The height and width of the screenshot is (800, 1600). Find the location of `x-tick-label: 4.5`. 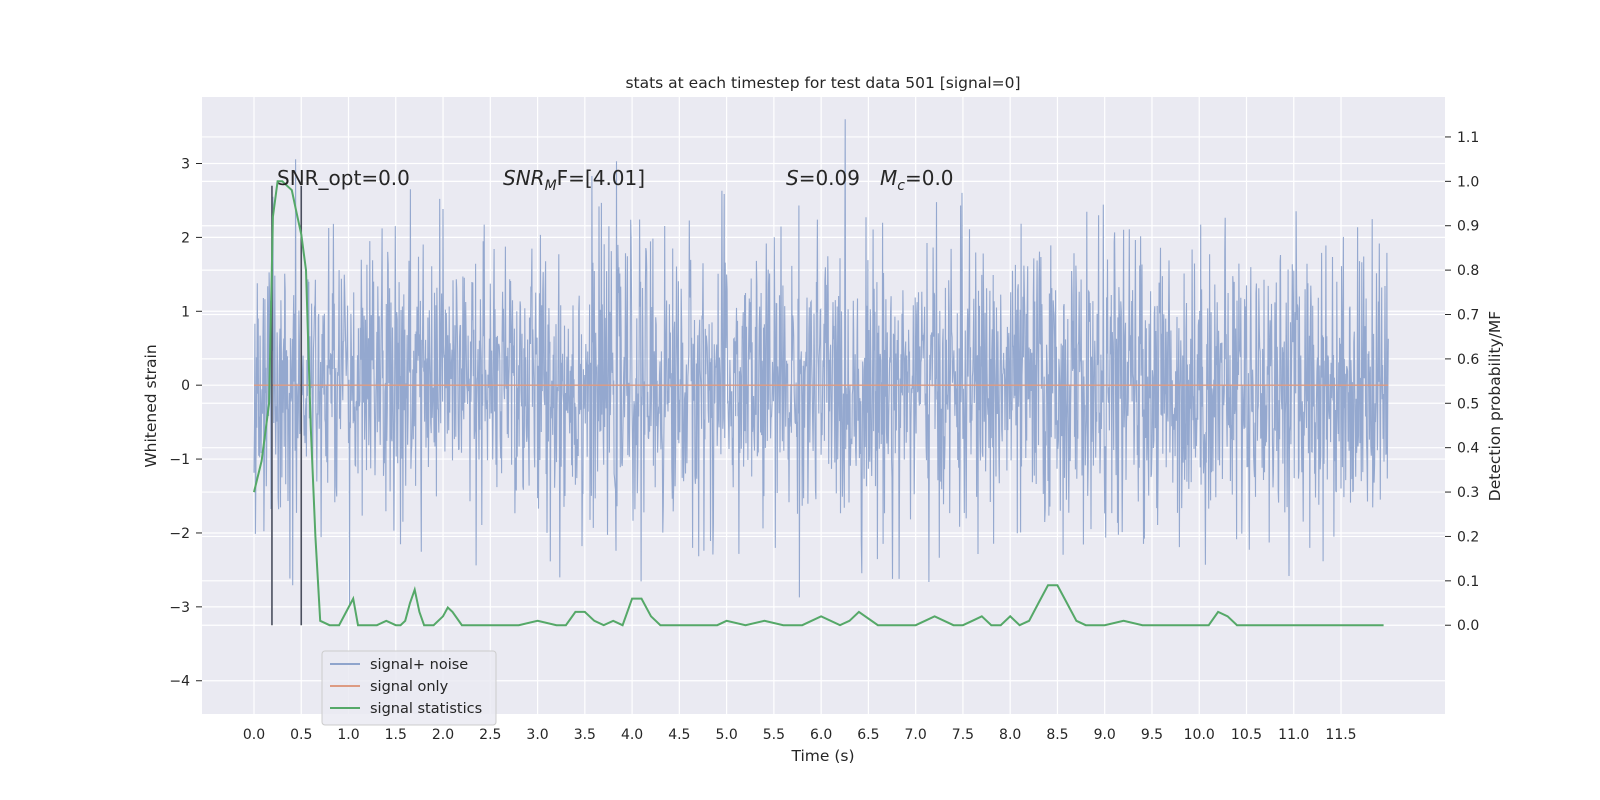

x-tick-label: 4.5 is located at coordinates (679, 735).